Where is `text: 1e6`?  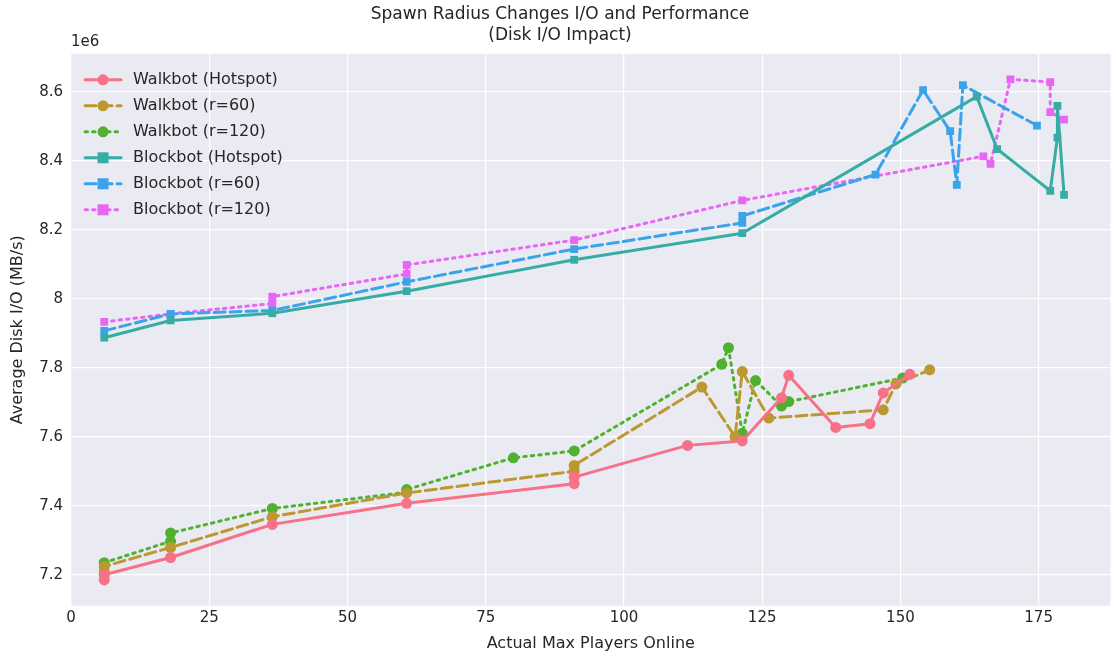 text: 1e6 is located at coordinates (85, 41).